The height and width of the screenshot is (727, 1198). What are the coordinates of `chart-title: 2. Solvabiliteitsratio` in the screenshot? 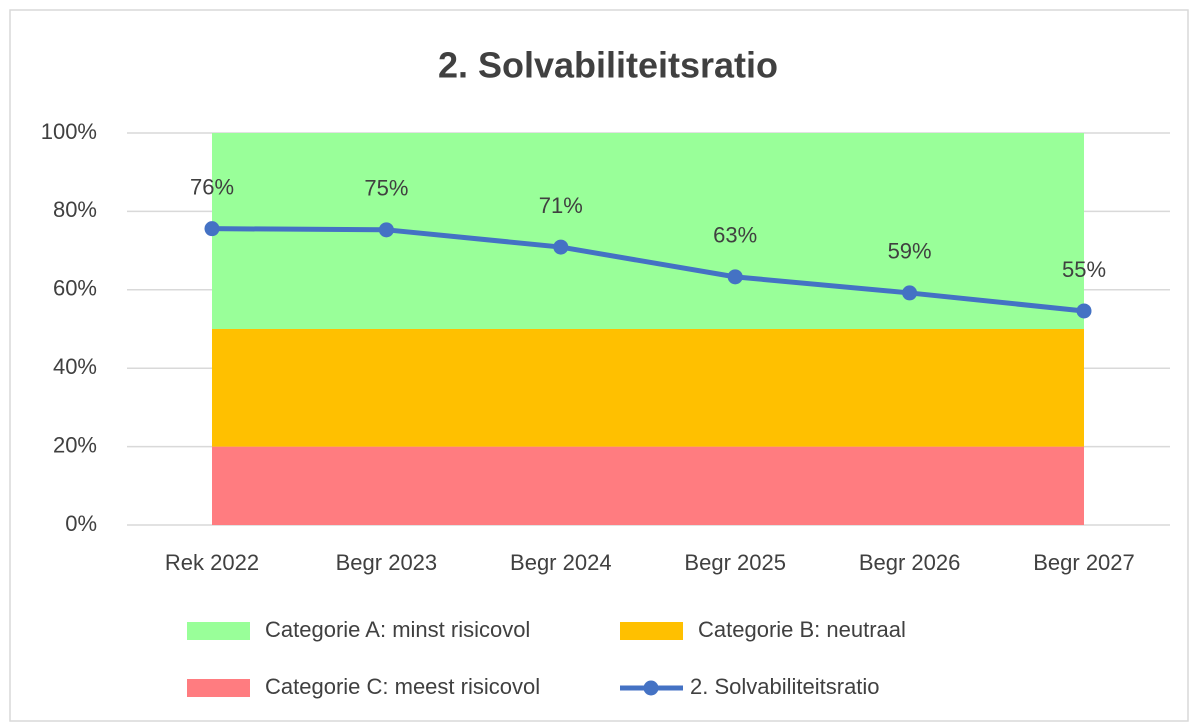 It's located at (608, 65).